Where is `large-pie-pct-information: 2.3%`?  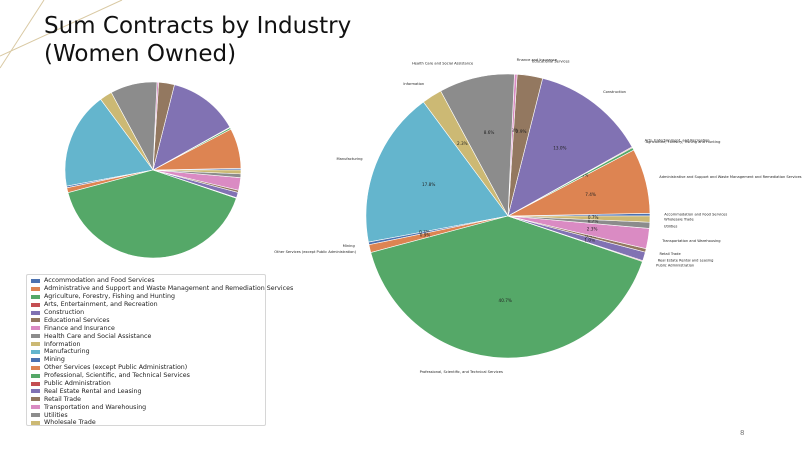 large-pie-pct-information: 2.3% is located at coordinates (462, 143).